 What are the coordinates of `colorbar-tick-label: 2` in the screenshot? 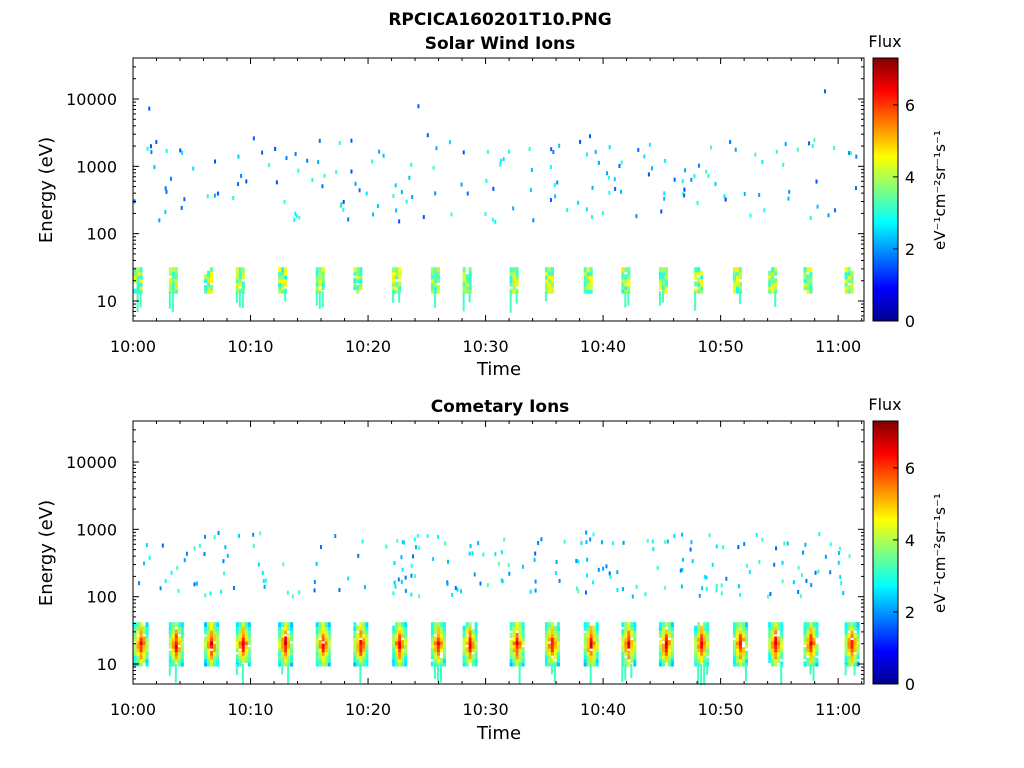 It's located at (910, 612).